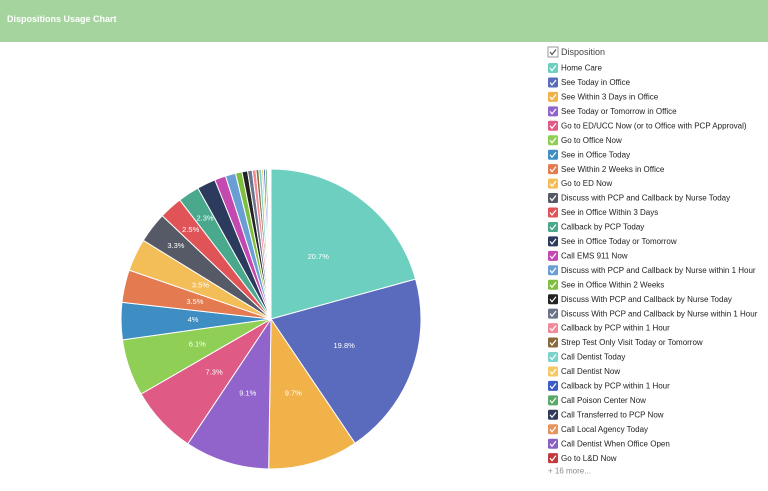  I want to click on slice-label: 4%, so click(193, 319).